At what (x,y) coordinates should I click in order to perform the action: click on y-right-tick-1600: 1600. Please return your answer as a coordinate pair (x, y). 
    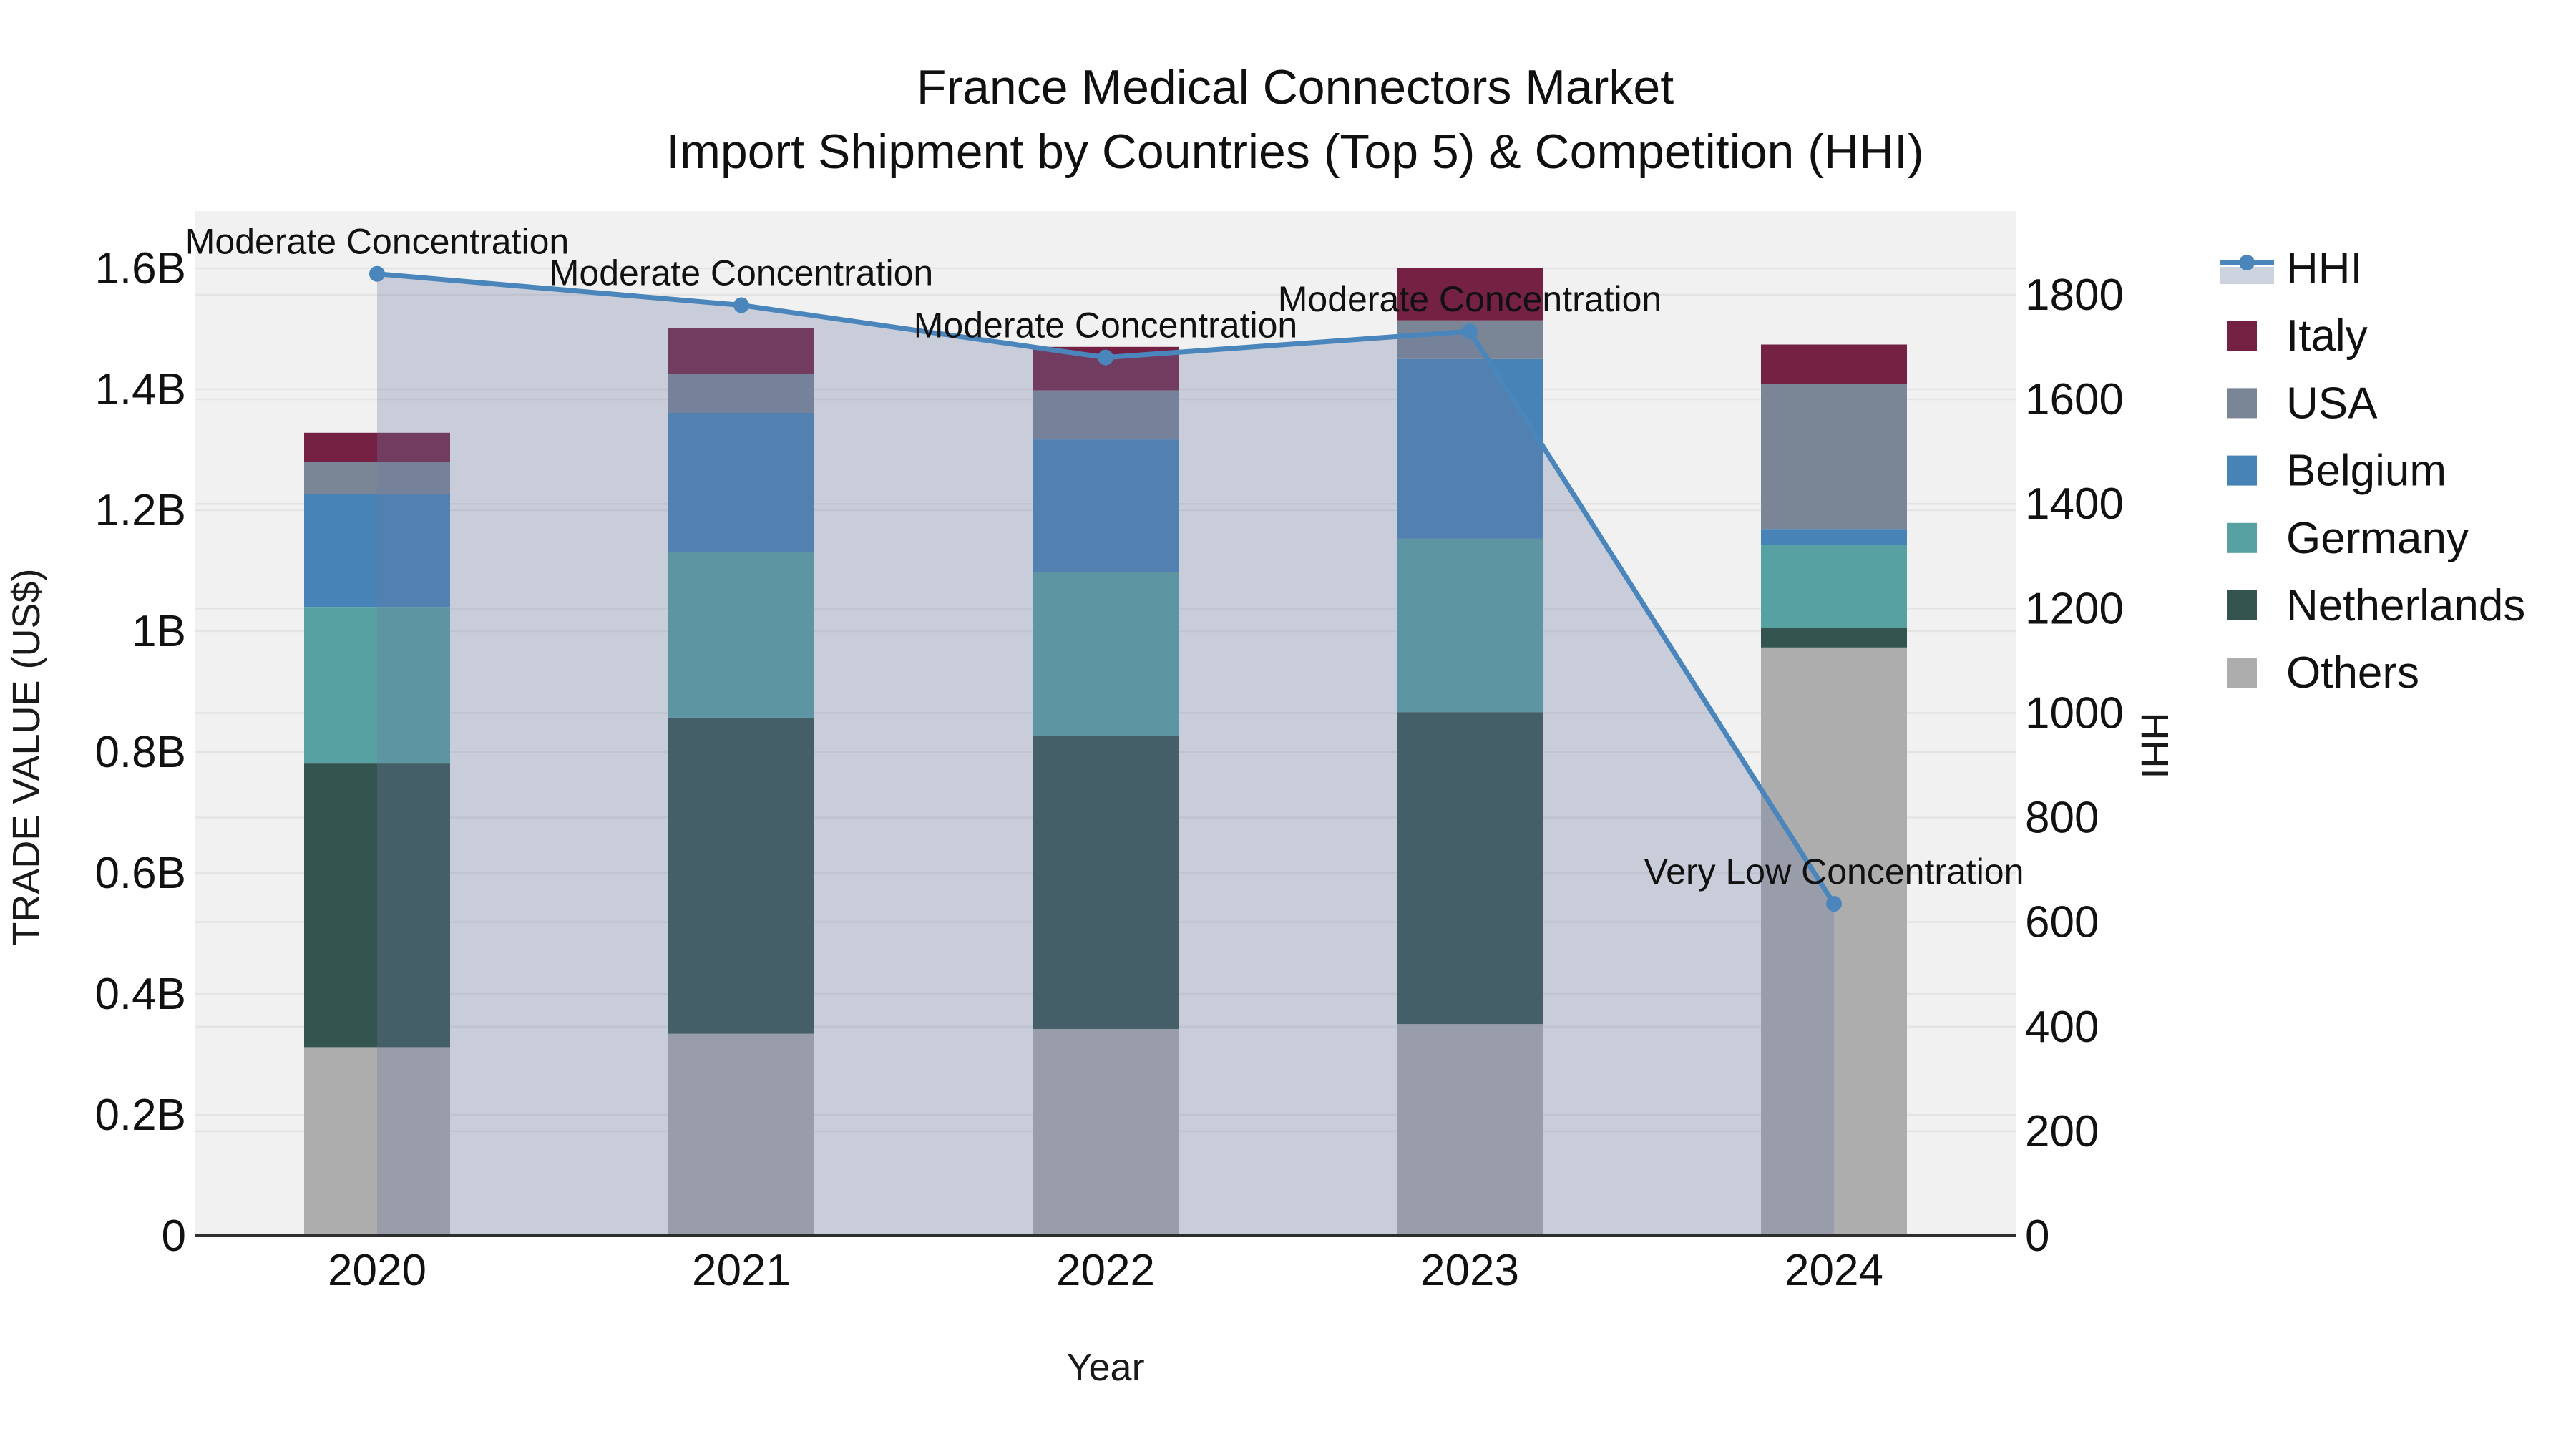
    Looking at the image, I should click on (2074, 399).